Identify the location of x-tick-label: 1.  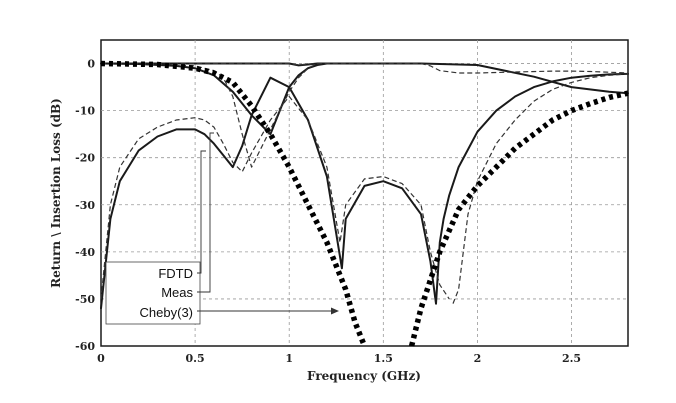
(289, 358).